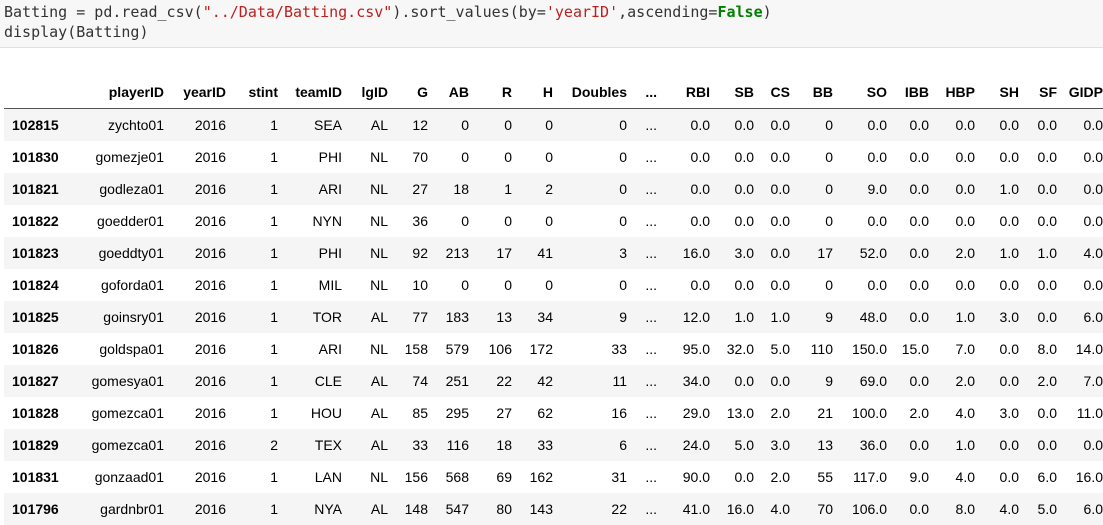 This screenshot has height=525, width=1103. What do you see at coordinates (811, 381) in the screenshot?
I see `table-cell: 9` at bounding box center [811, 381].